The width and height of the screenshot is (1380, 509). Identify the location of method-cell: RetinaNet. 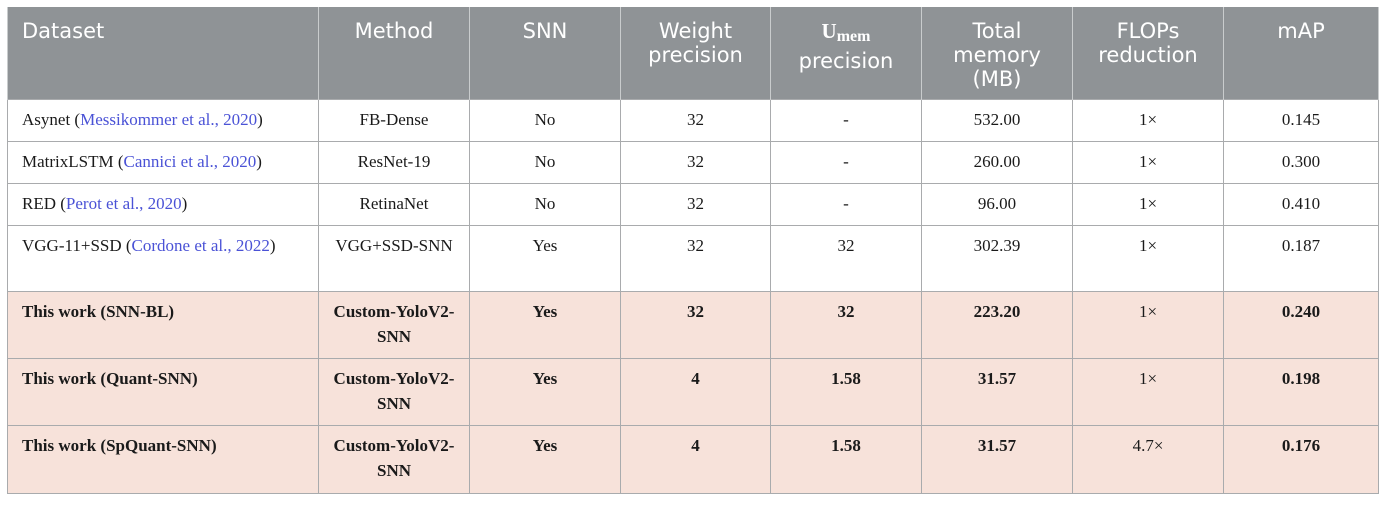
(394, 204).